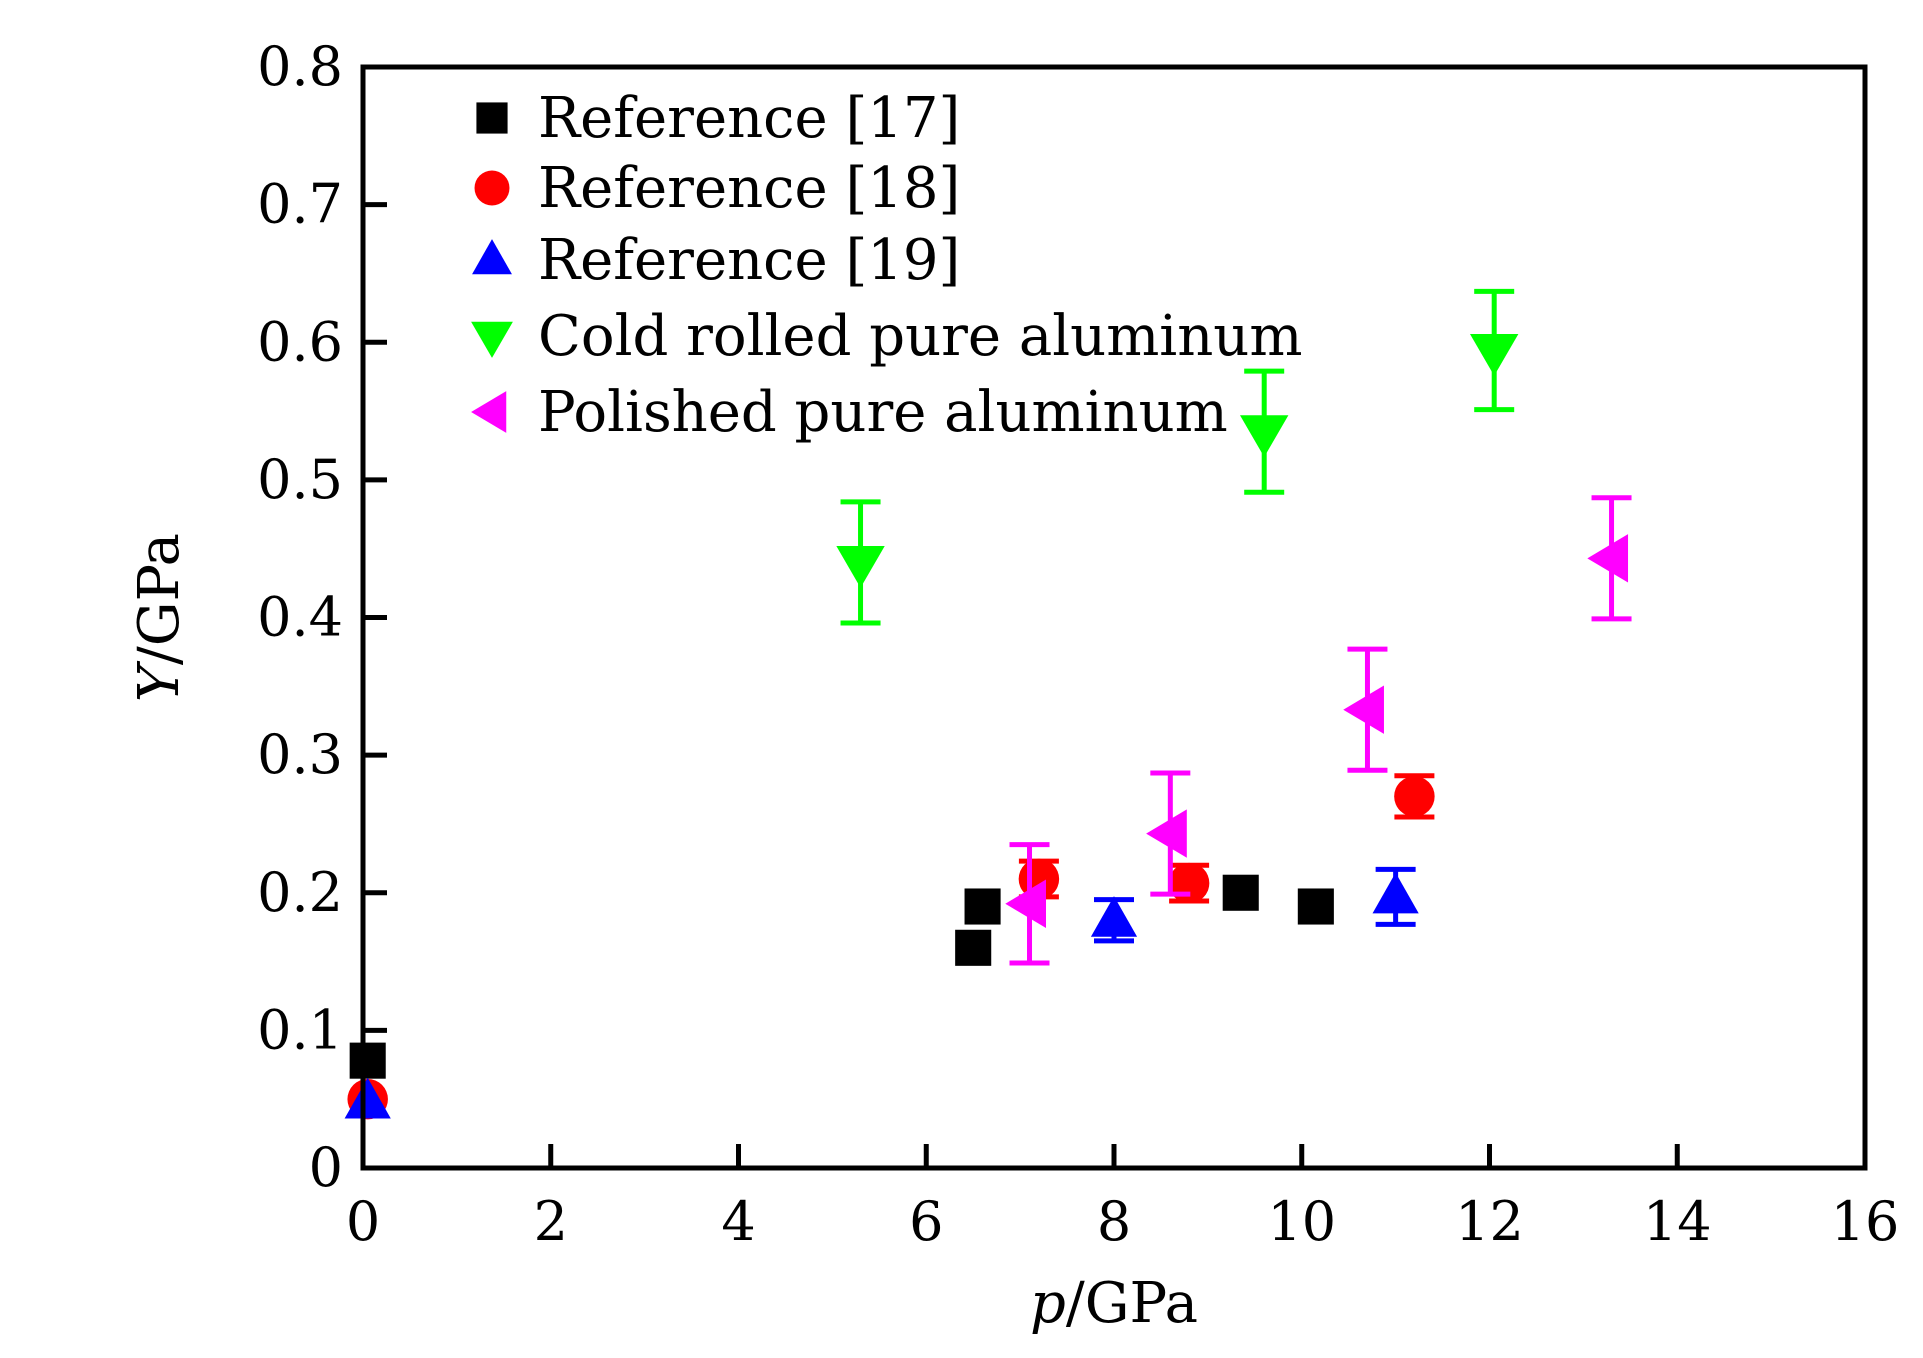  What do you see at coordinates (749, 118) in the screenshot?
I see `legend-label: Reference [17]` at bounding box center [749, 118].